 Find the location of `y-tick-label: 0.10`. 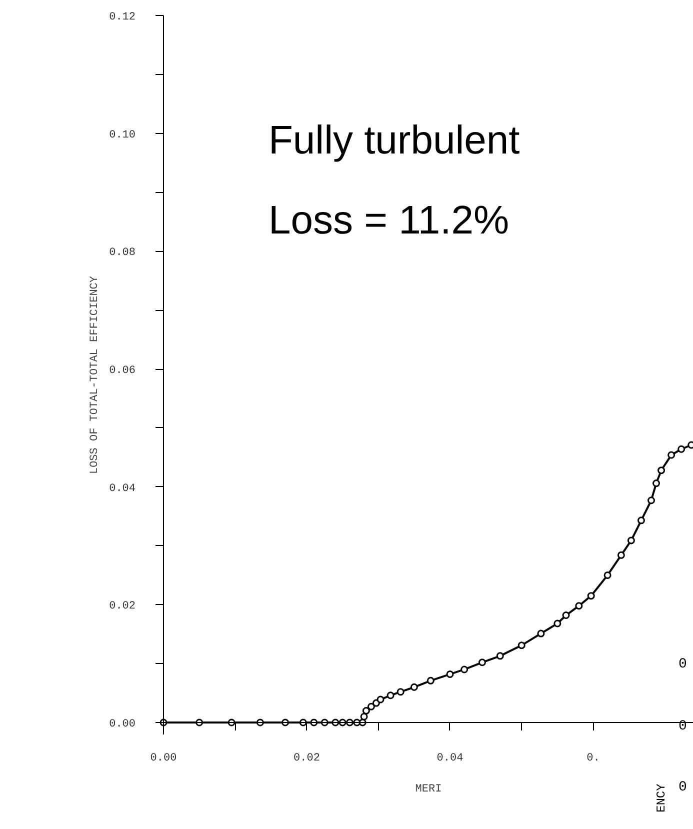

y-tick-label: 0.10 is located at coordinates (122, 135).